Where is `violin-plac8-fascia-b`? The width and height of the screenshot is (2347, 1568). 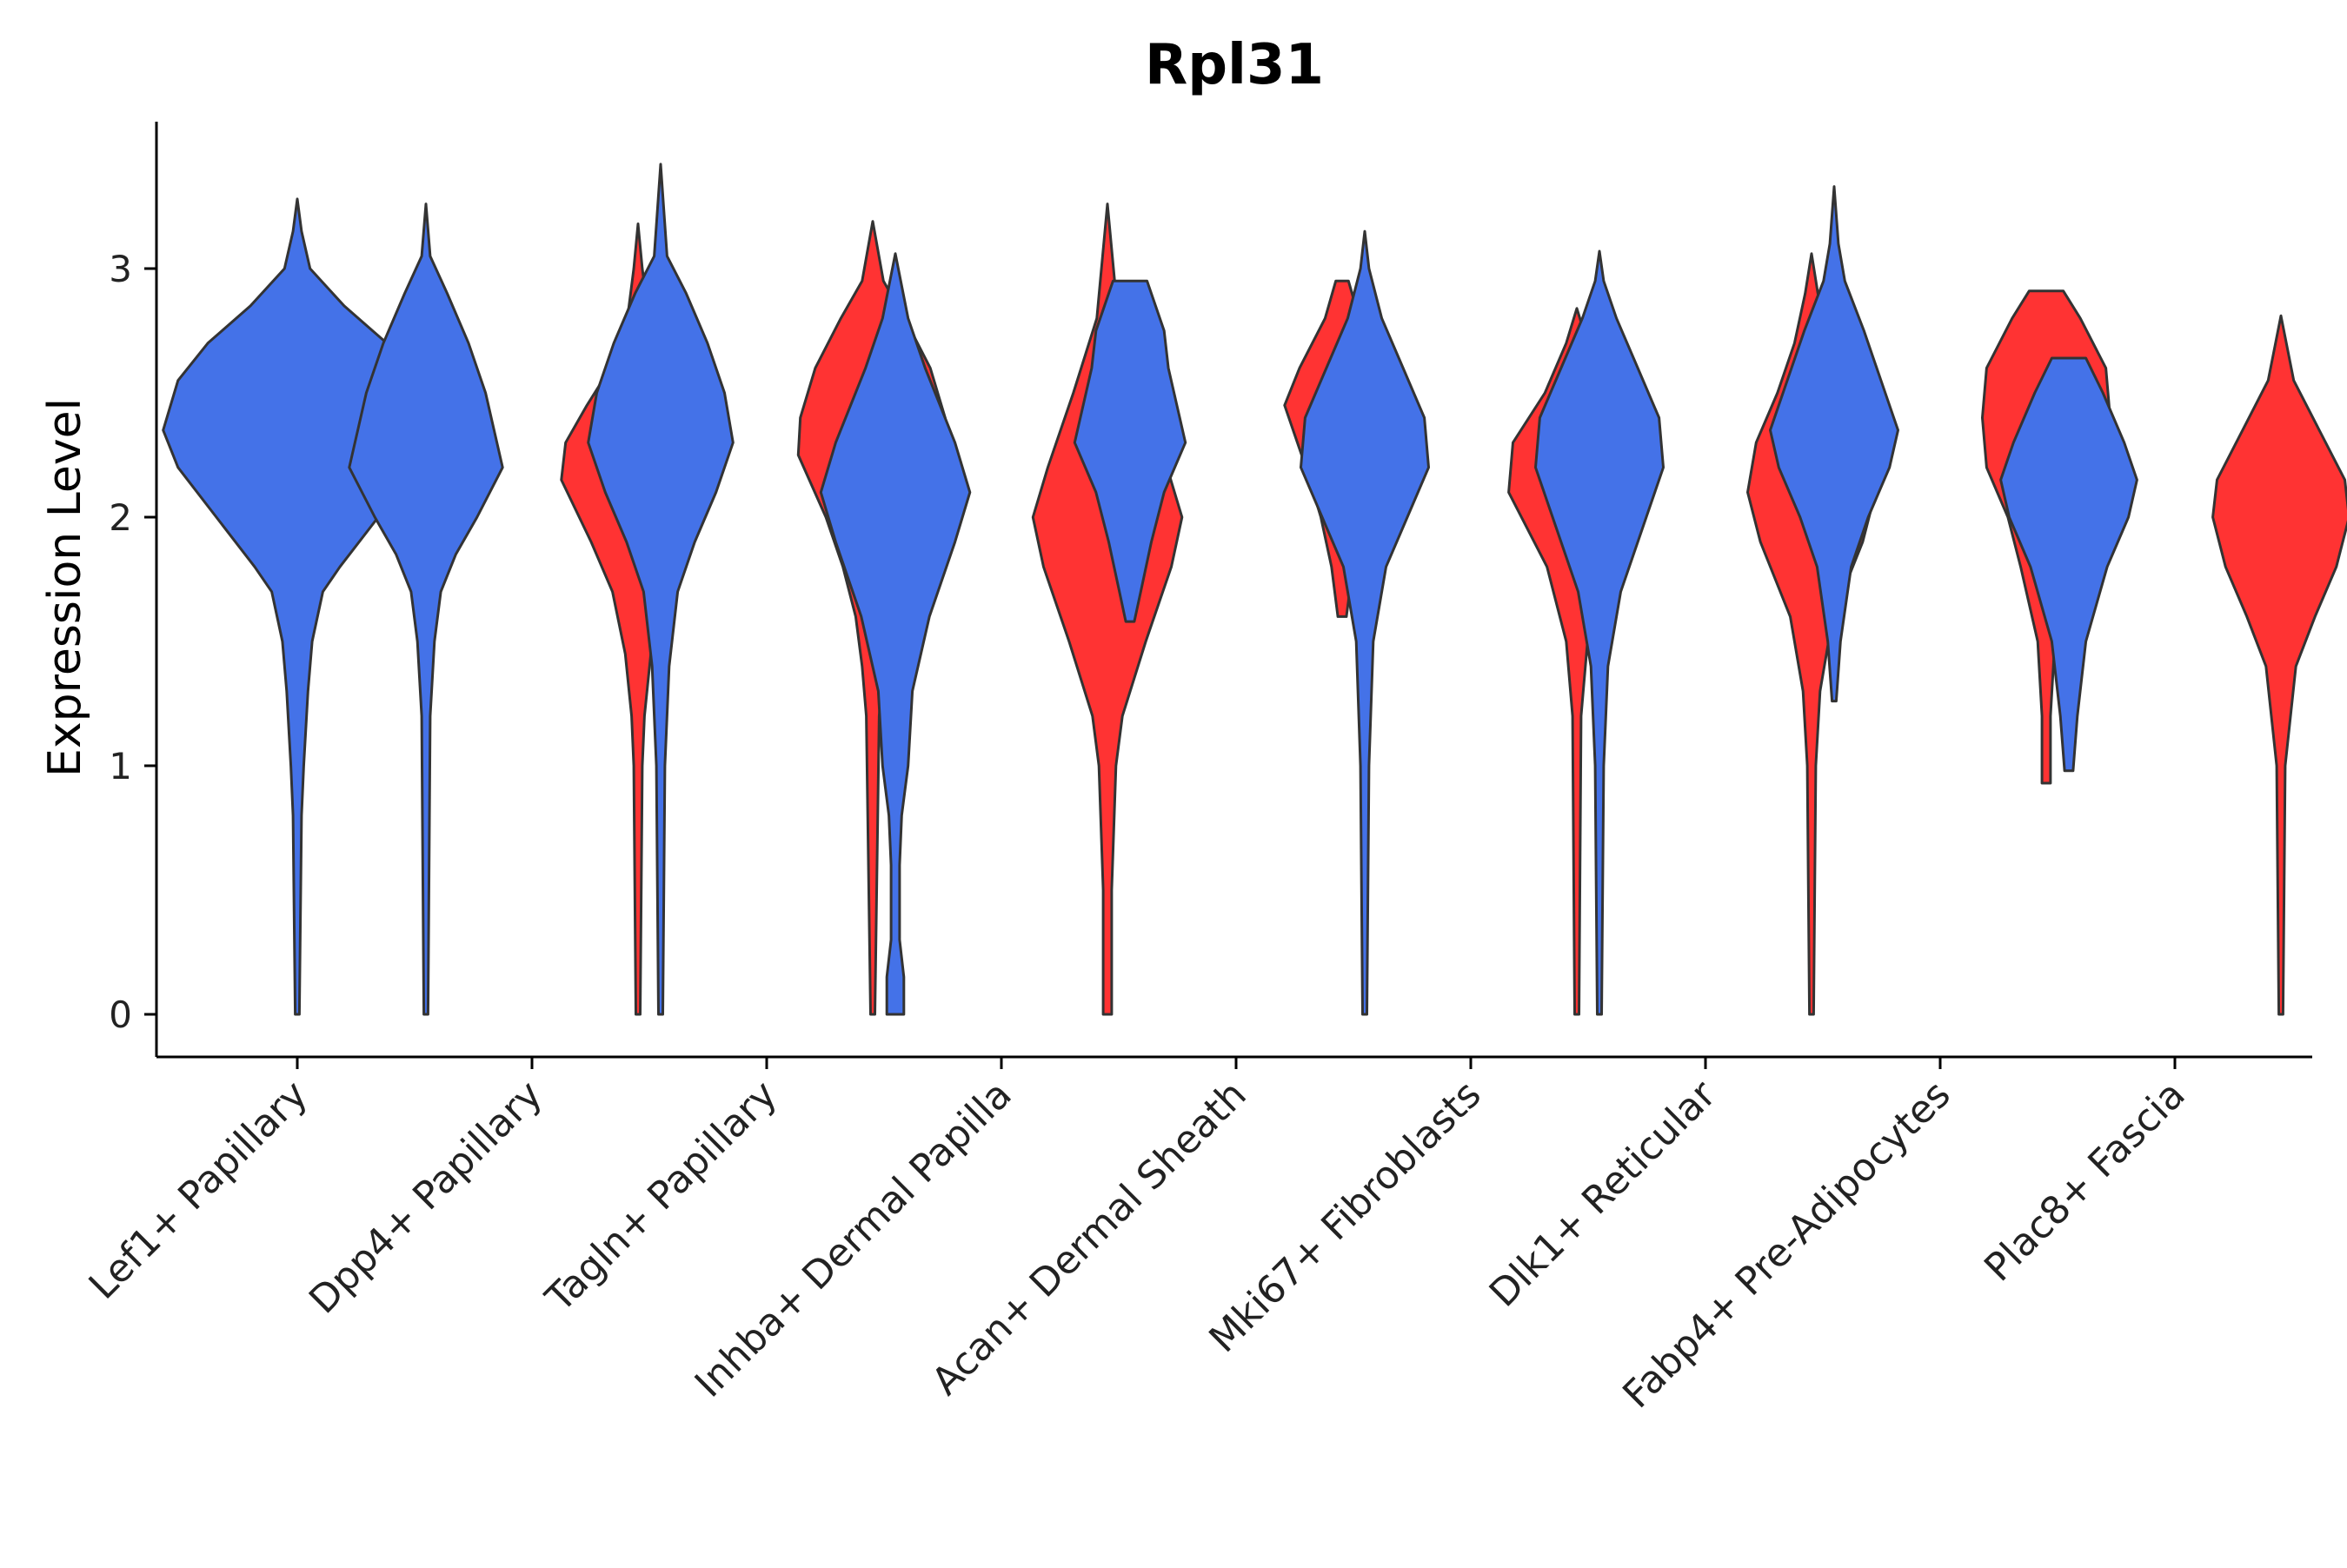
violin-plac8-fascia-b is located at coordinates (2279, 665).